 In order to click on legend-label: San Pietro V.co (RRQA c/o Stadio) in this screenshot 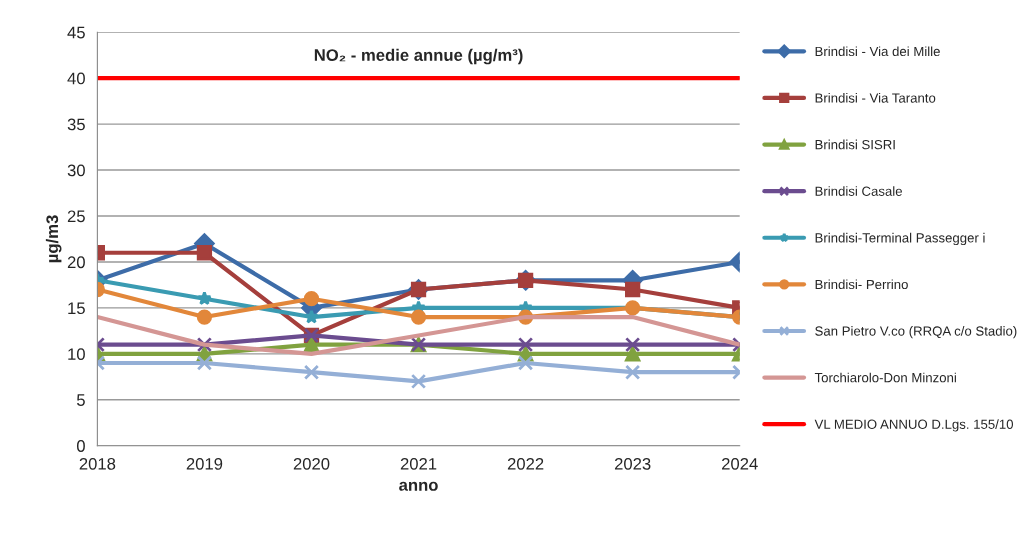, I will do `click(916, 332)`.